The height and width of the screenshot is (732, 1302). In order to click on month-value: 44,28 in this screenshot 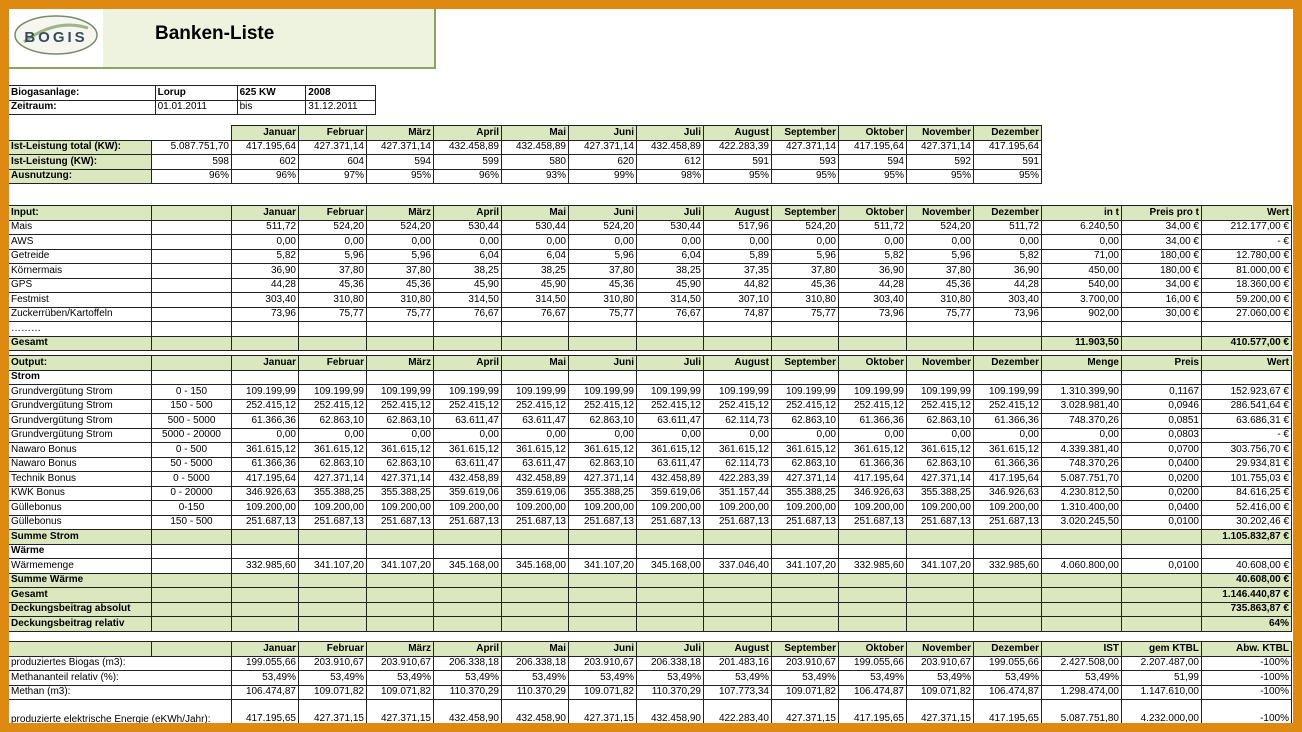, I will do `click(265, 285)`.